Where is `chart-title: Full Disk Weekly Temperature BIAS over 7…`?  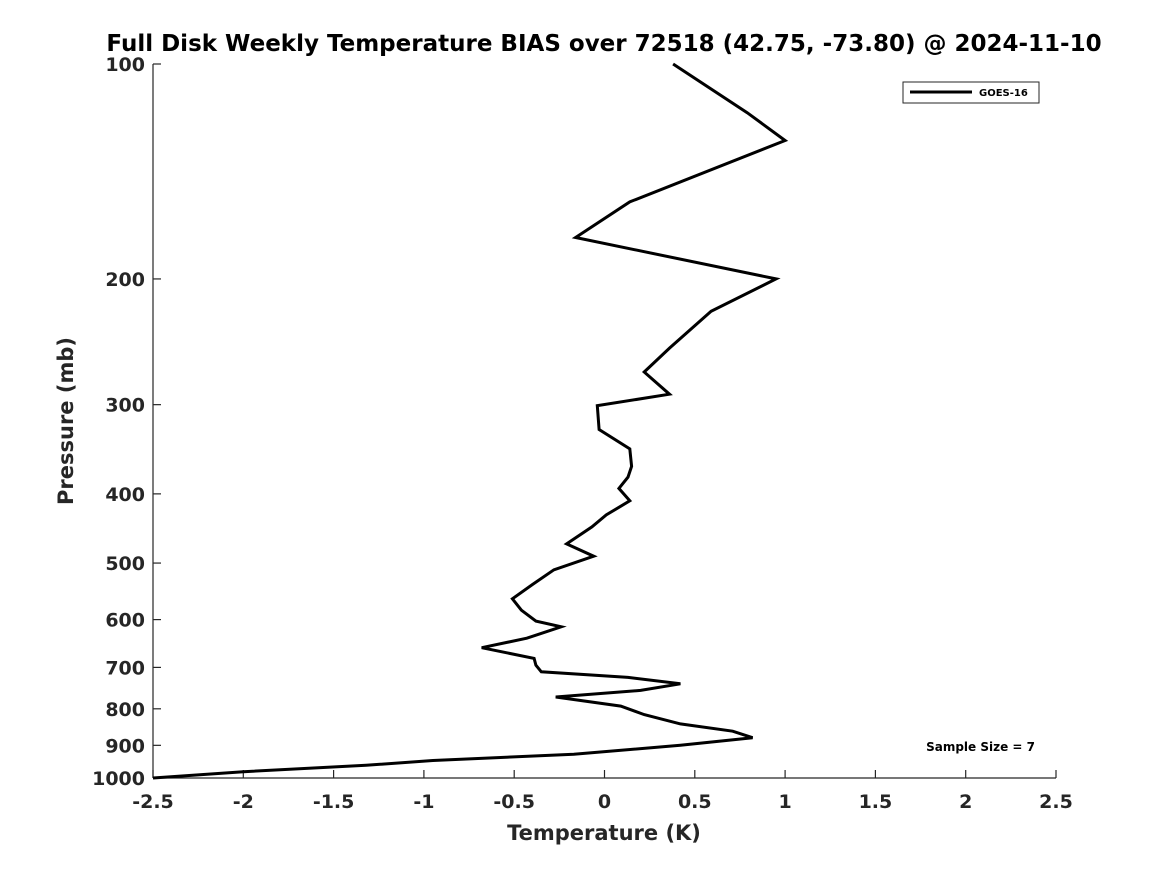
chart-title: Full Disk Weekly Temperature BIAS over 7… is located at coordinates (603, 44).